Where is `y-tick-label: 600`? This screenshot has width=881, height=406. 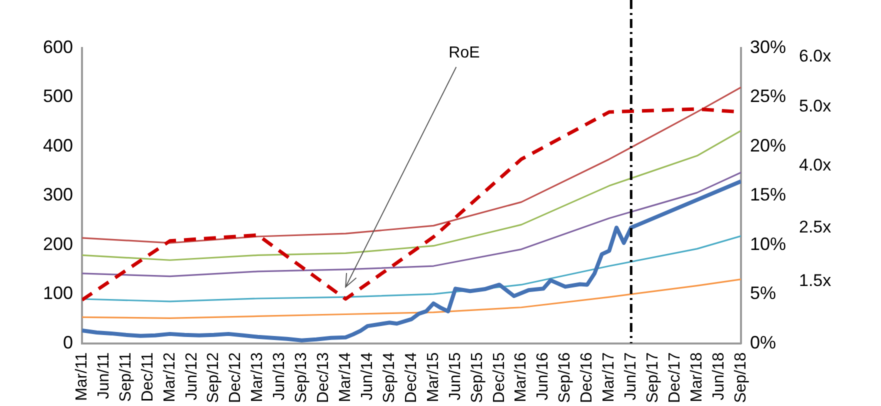 y-tick-label: 600 is located at coordinates (58, 46).